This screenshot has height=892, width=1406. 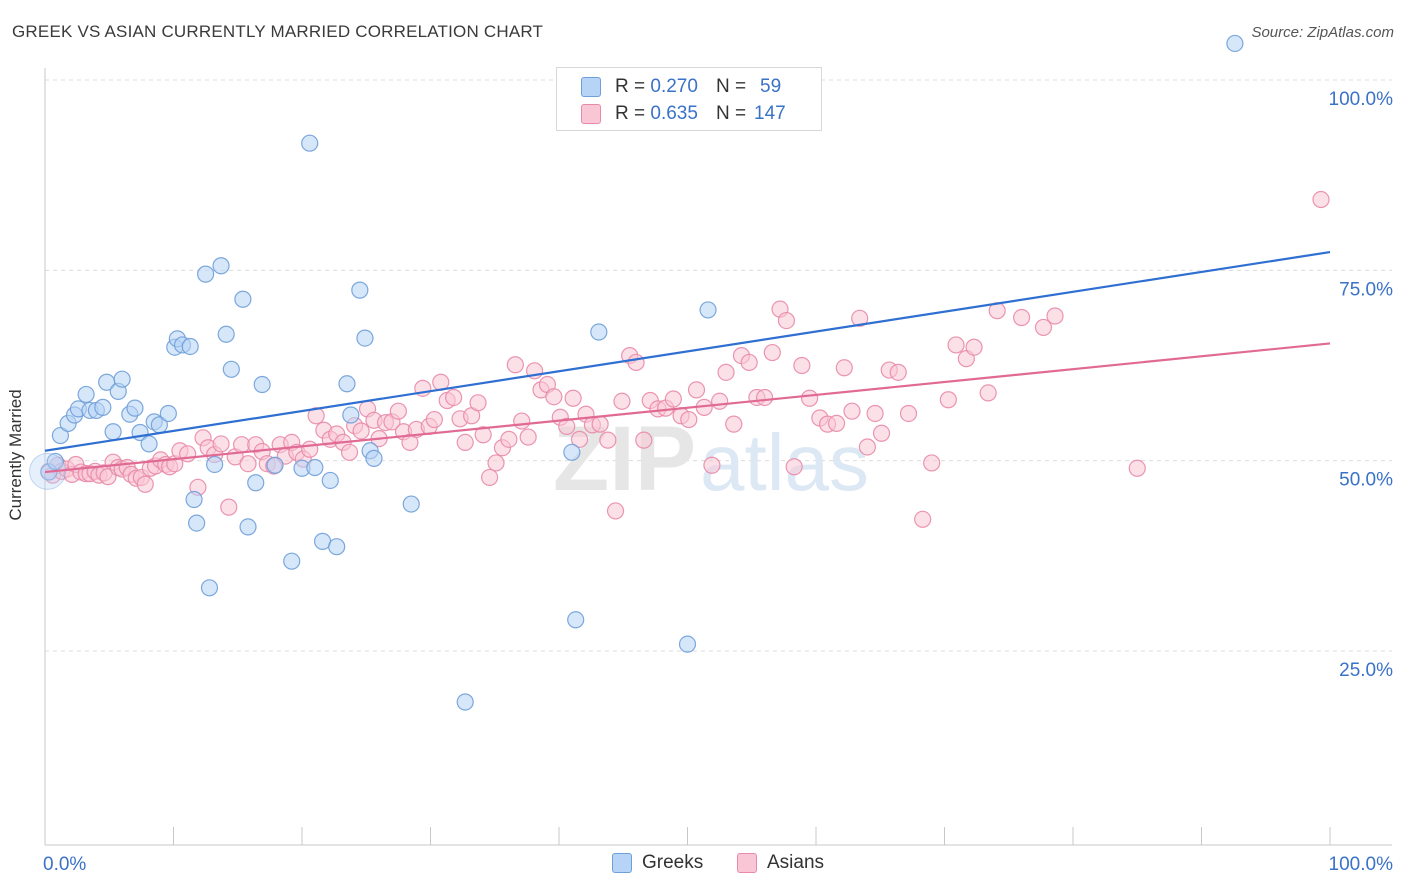 What do you see at coordinates (770, 113) in the screenshot?
I see `asians-n-value: 147` at bounding box center [770, 113].